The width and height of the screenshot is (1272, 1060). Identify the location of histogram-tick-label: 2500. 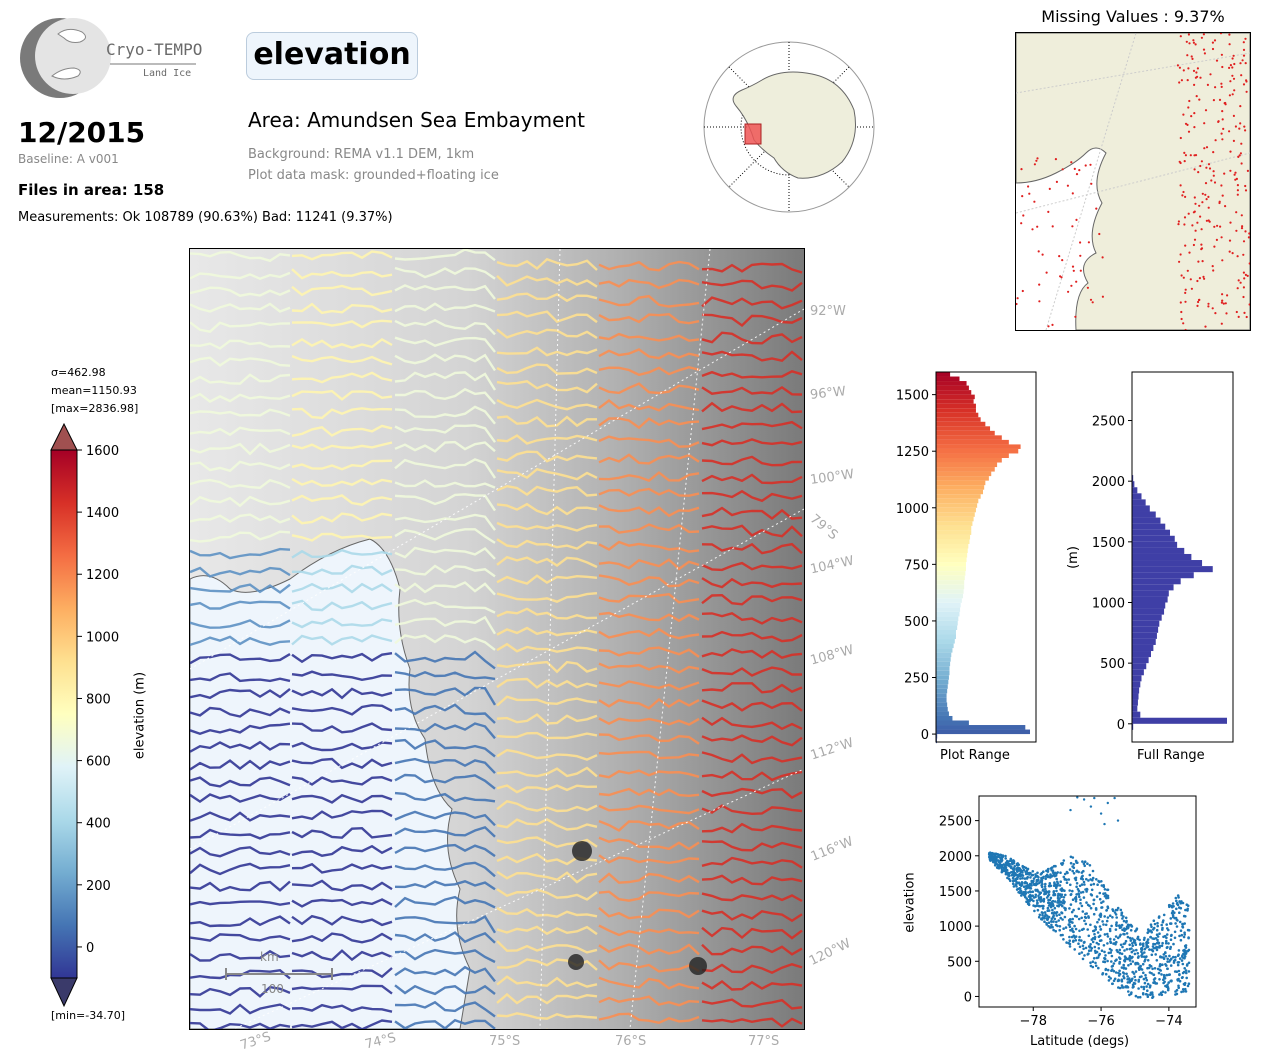
(1108, 422).